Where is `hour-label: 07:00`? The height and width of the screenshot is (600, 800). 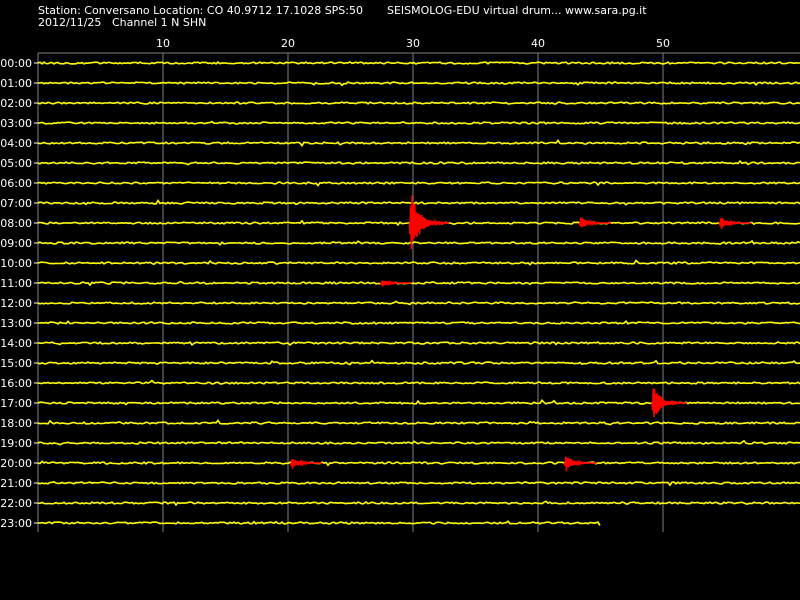 hour-label: 07:00 is located at coordinates (16, 203).